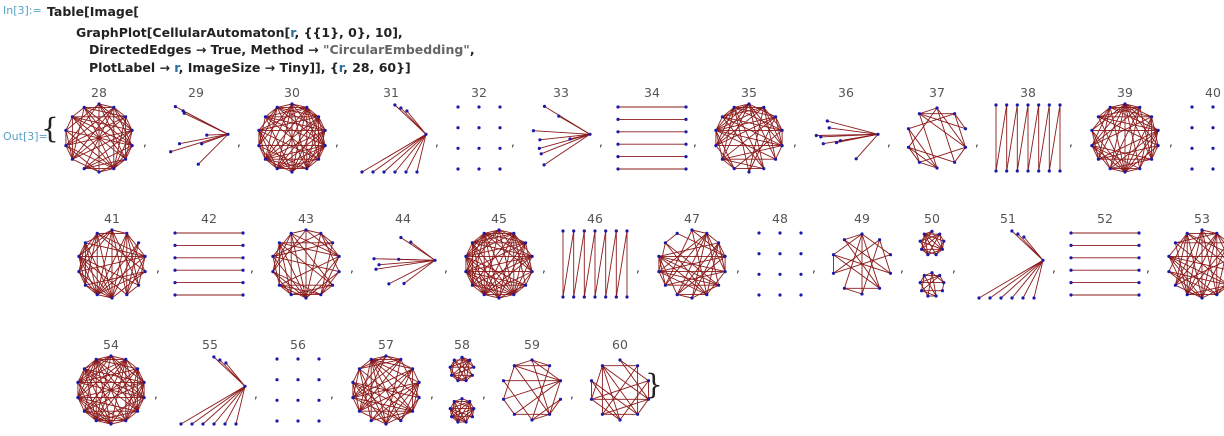 The image size is (1224, 436). Describe the element at coordinates (93, 11) in the screenshot. I see `code-line: Table[Image[` at that location.